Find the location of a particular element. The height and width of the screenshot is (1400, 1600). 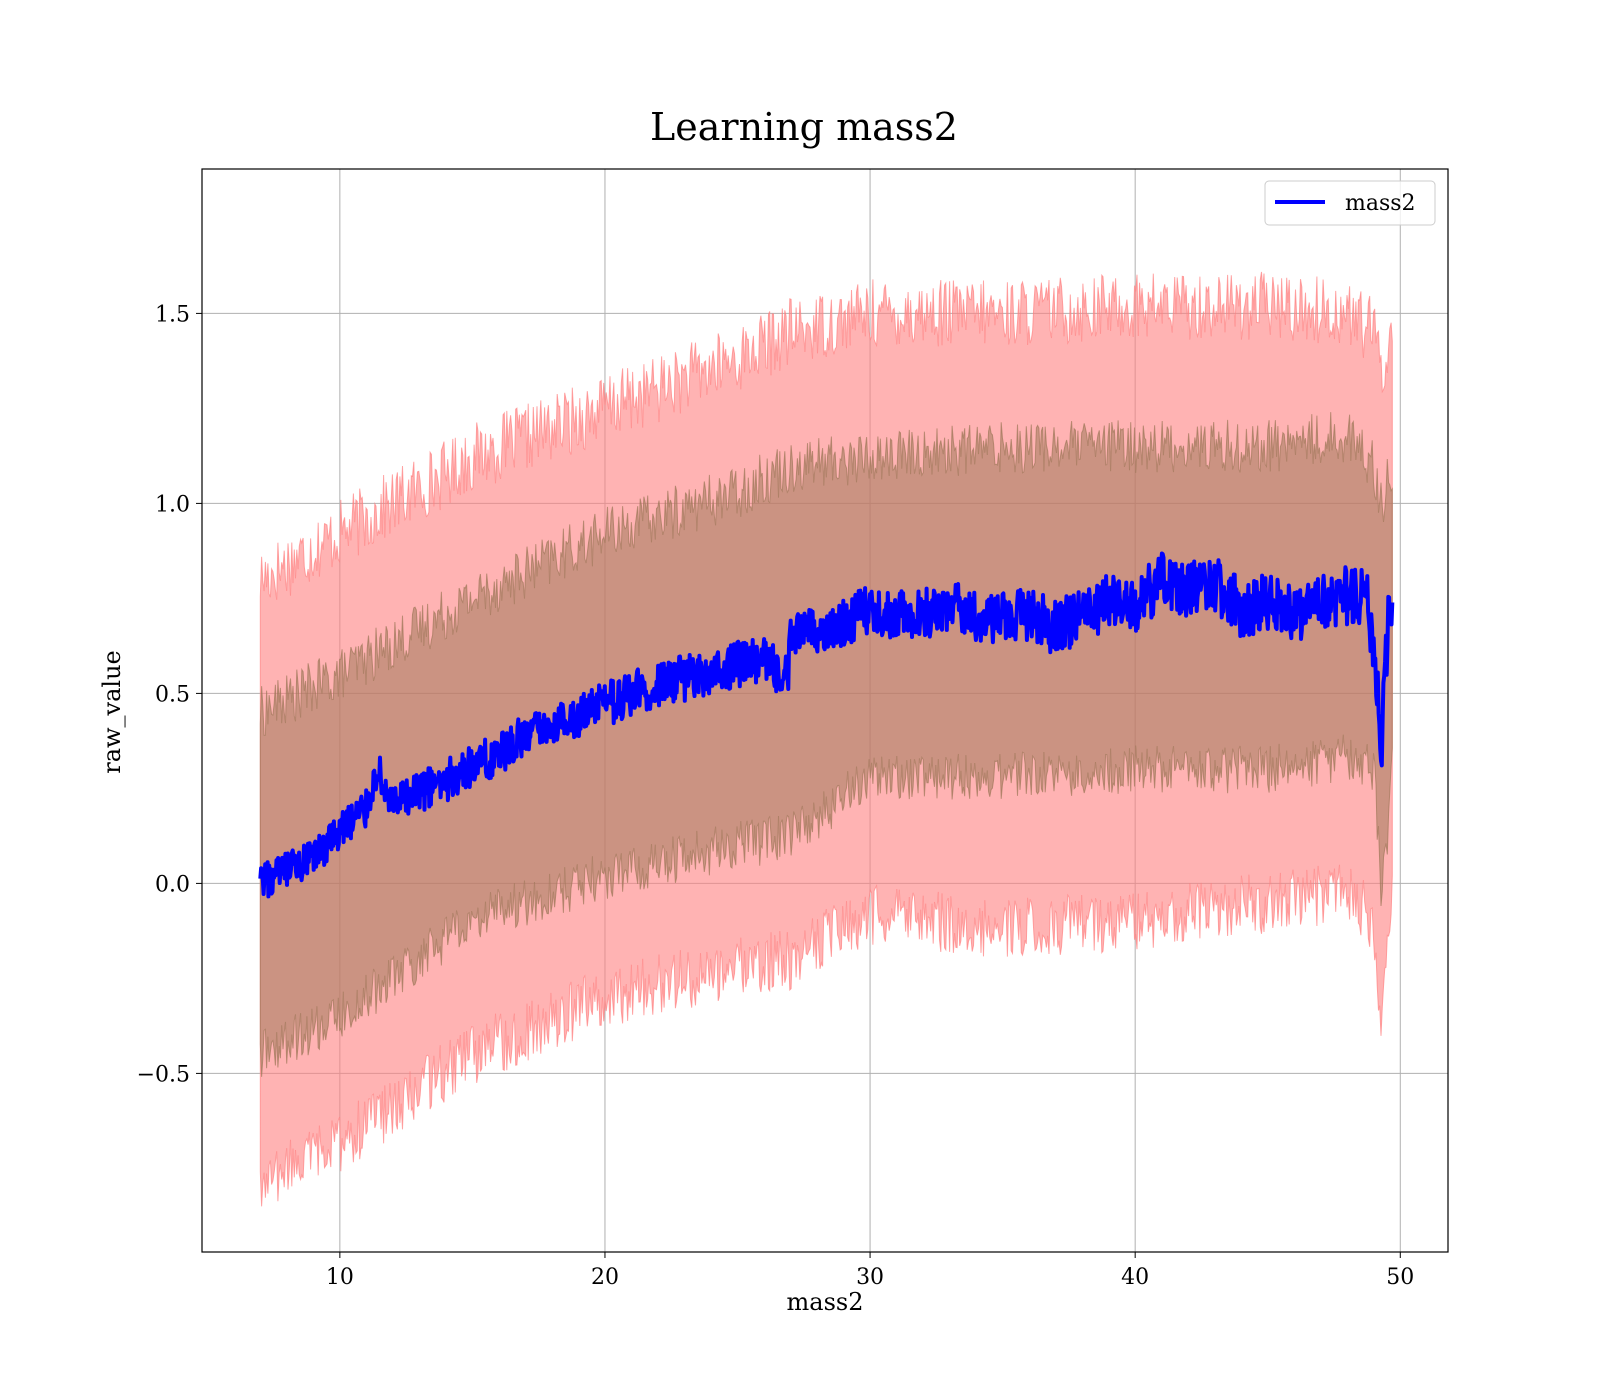

y-tick-label: 1.0 is located at coordinates (172, 504).